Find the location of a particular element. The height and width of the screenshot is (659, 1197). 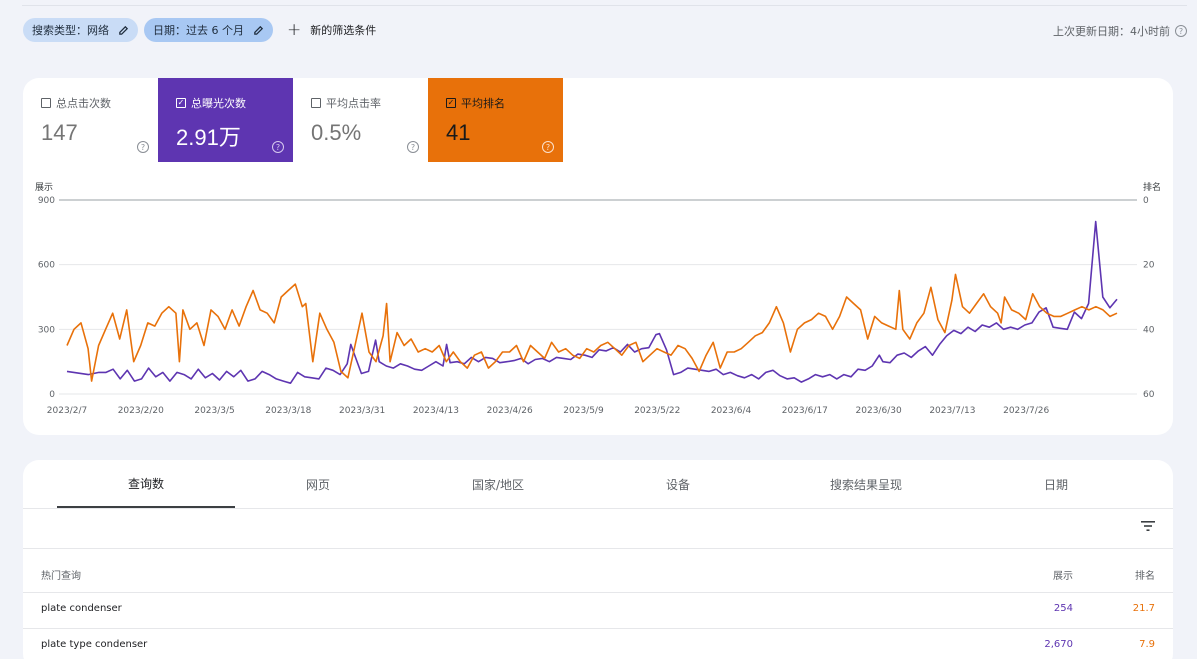

metric-average-ctr: 平均点击率 0.5% ? is located at coordinates (360, 120).